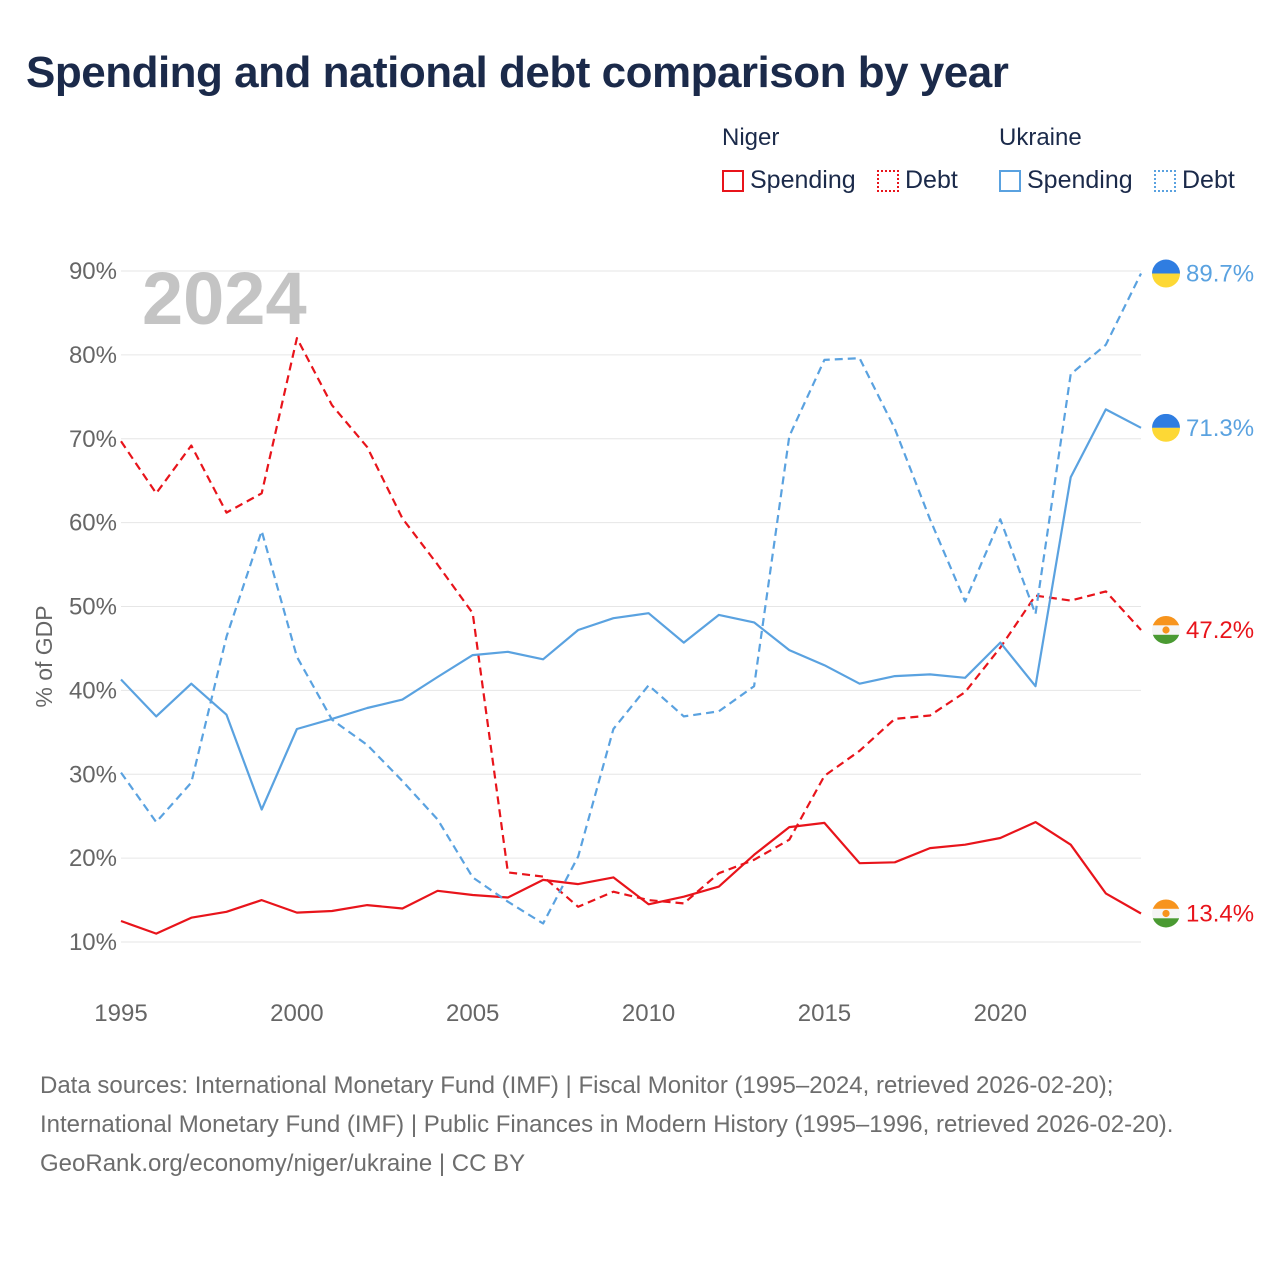 The image size is (1280, 1280). Describe the element at coordinates (93, 439) in the screenshot. I see `y-tick-label: 70%` at that location.